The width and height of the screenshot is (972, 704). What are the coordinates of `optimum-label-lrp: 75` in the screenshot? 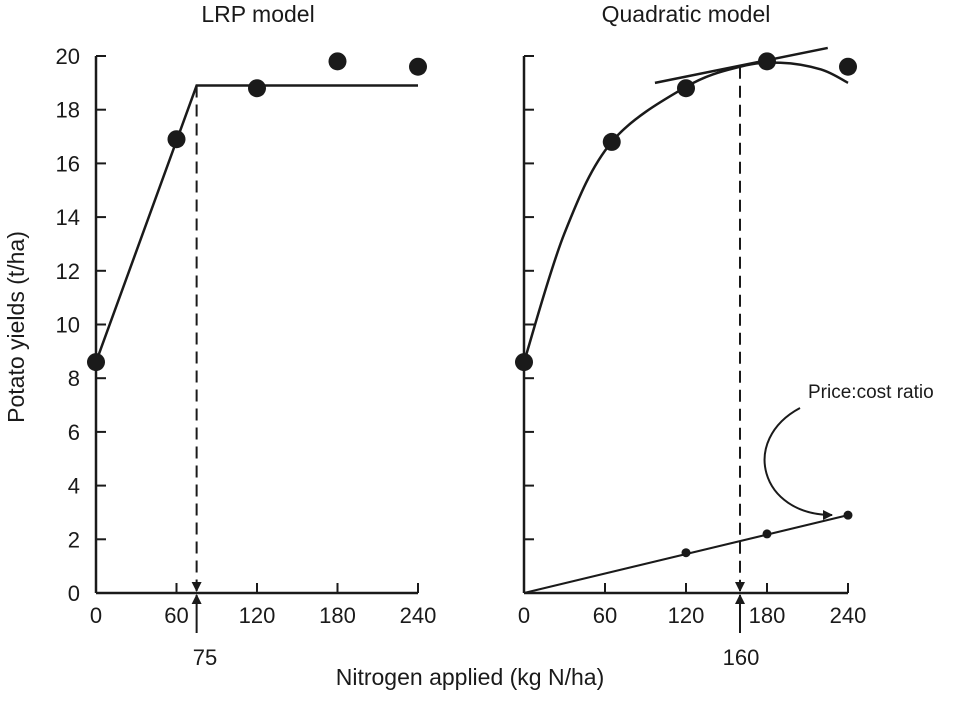 It's located at (205, 657).